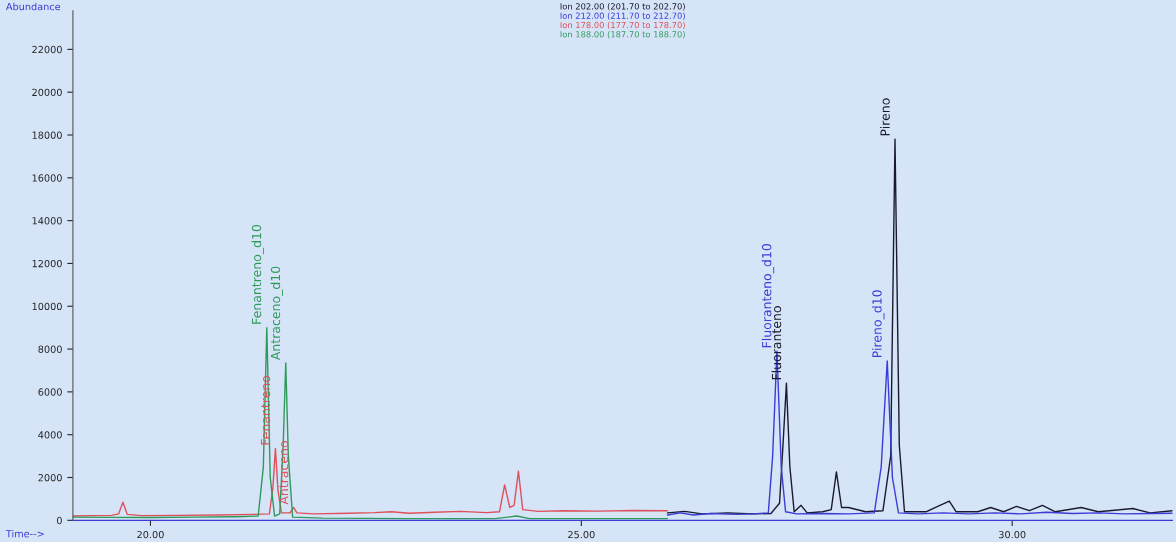 This screenshot has width=1176, height=542. I want to click on y-tick-label: 22000, so click(47, 49).